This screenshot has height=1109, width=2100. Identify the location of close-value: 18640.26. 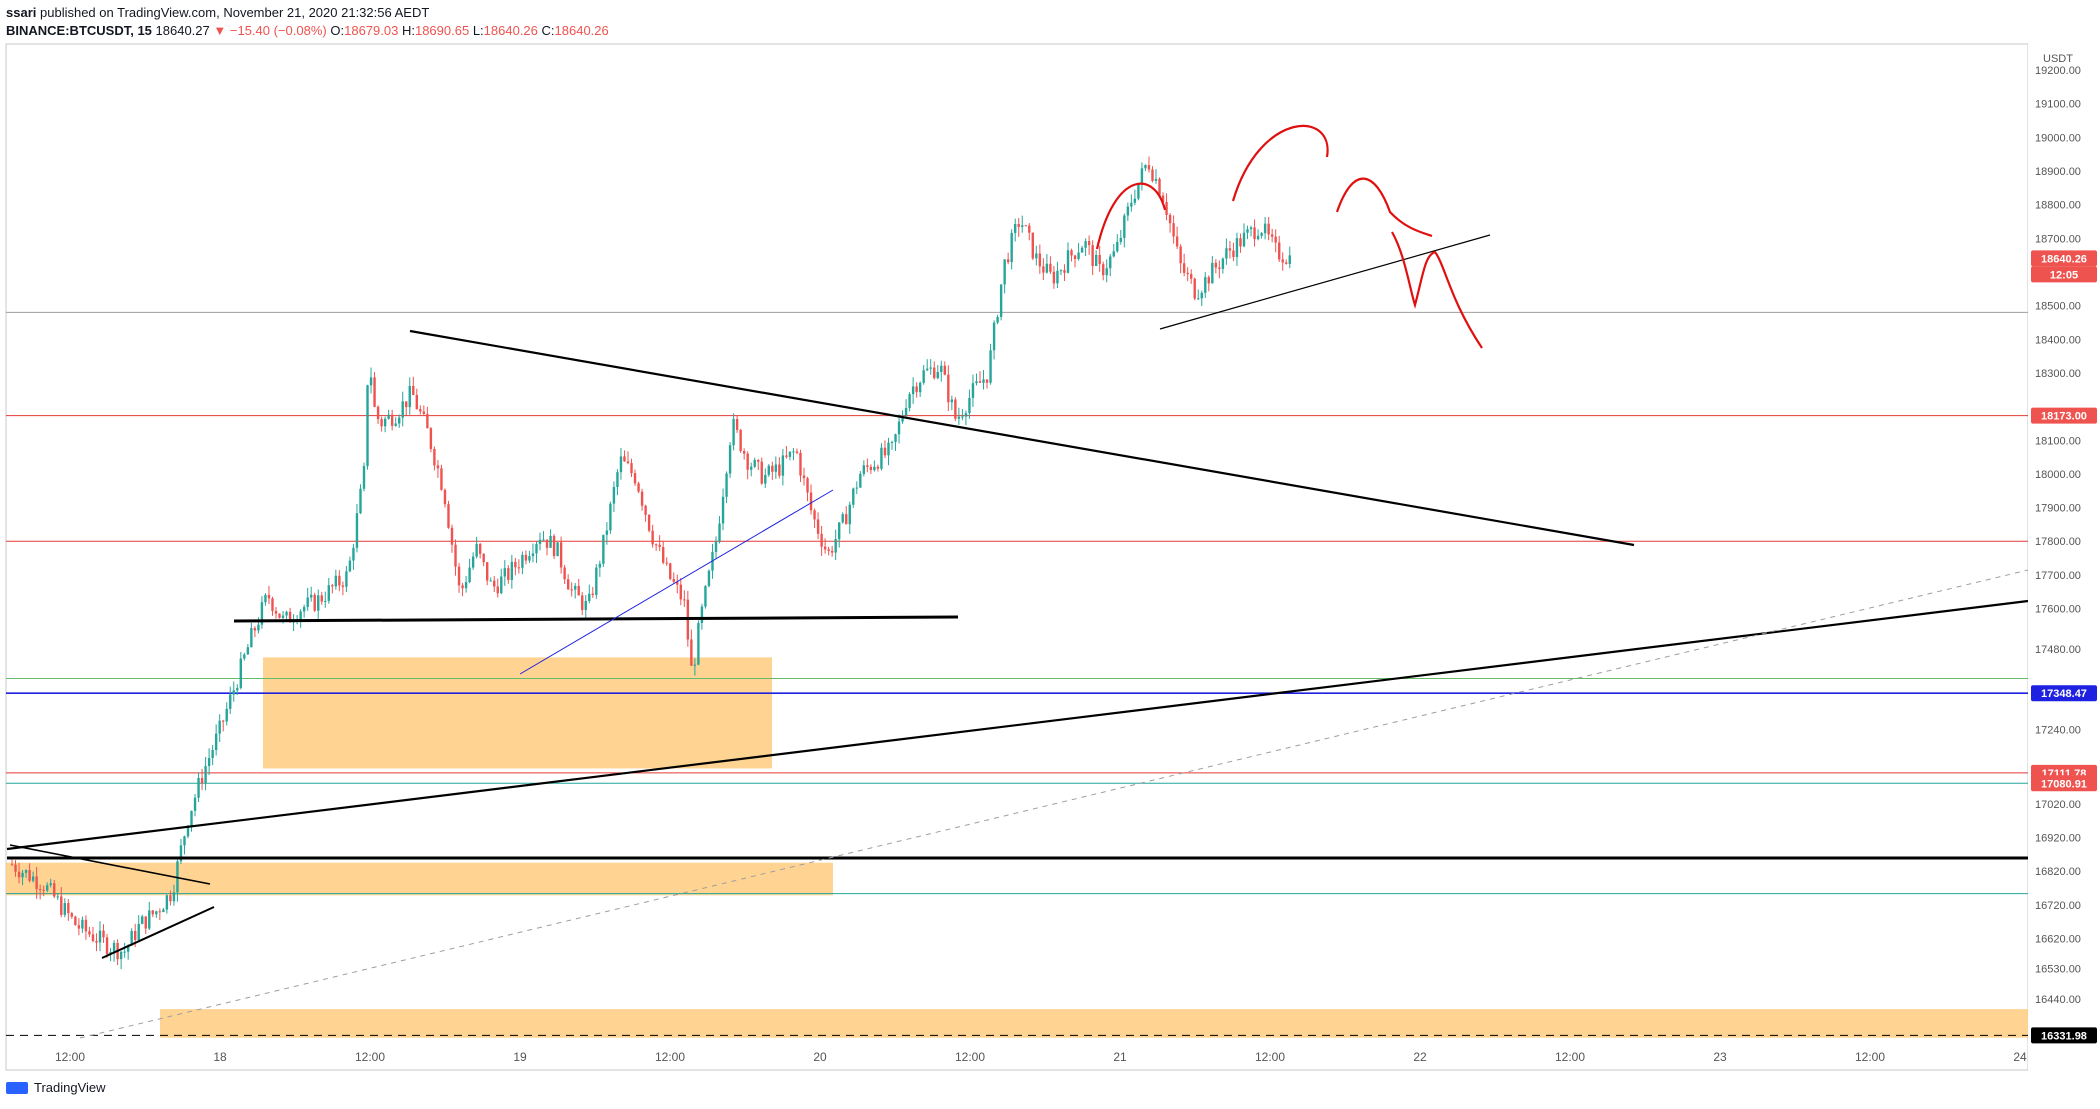
(581, 30).